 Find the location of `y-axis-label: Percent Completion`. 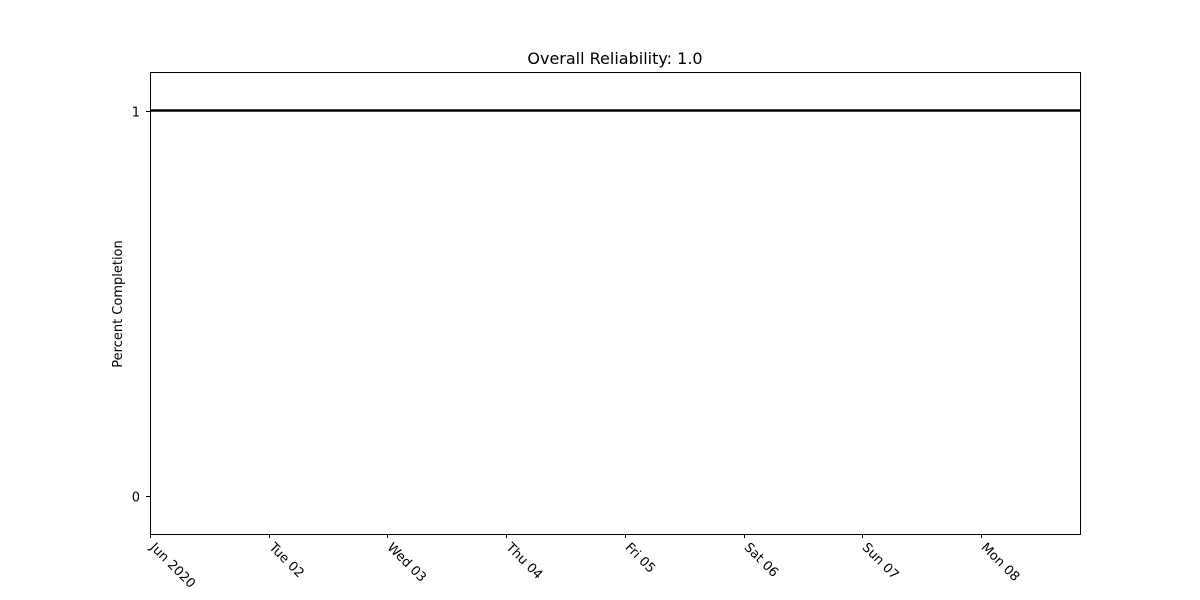

y-axis-label: Percent Completion is located at coordinates (118, 304).